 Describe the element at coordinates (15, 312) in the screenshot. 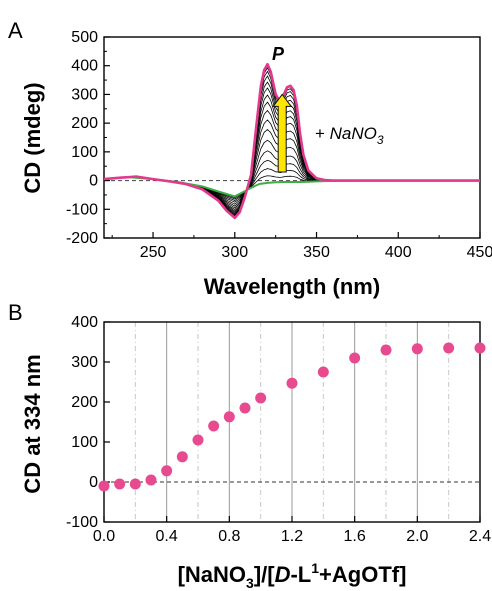

I see `panel-b-letter: B` at that location.